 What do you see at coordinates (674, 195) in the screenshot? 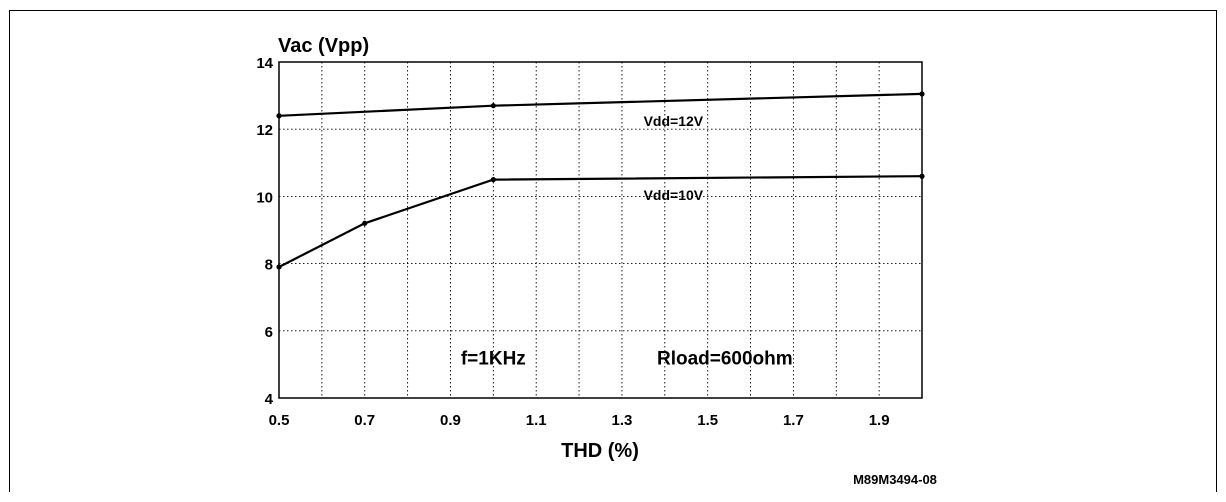
I see `series-annotation: Vdd=10V` at bounding box center [674, 195].